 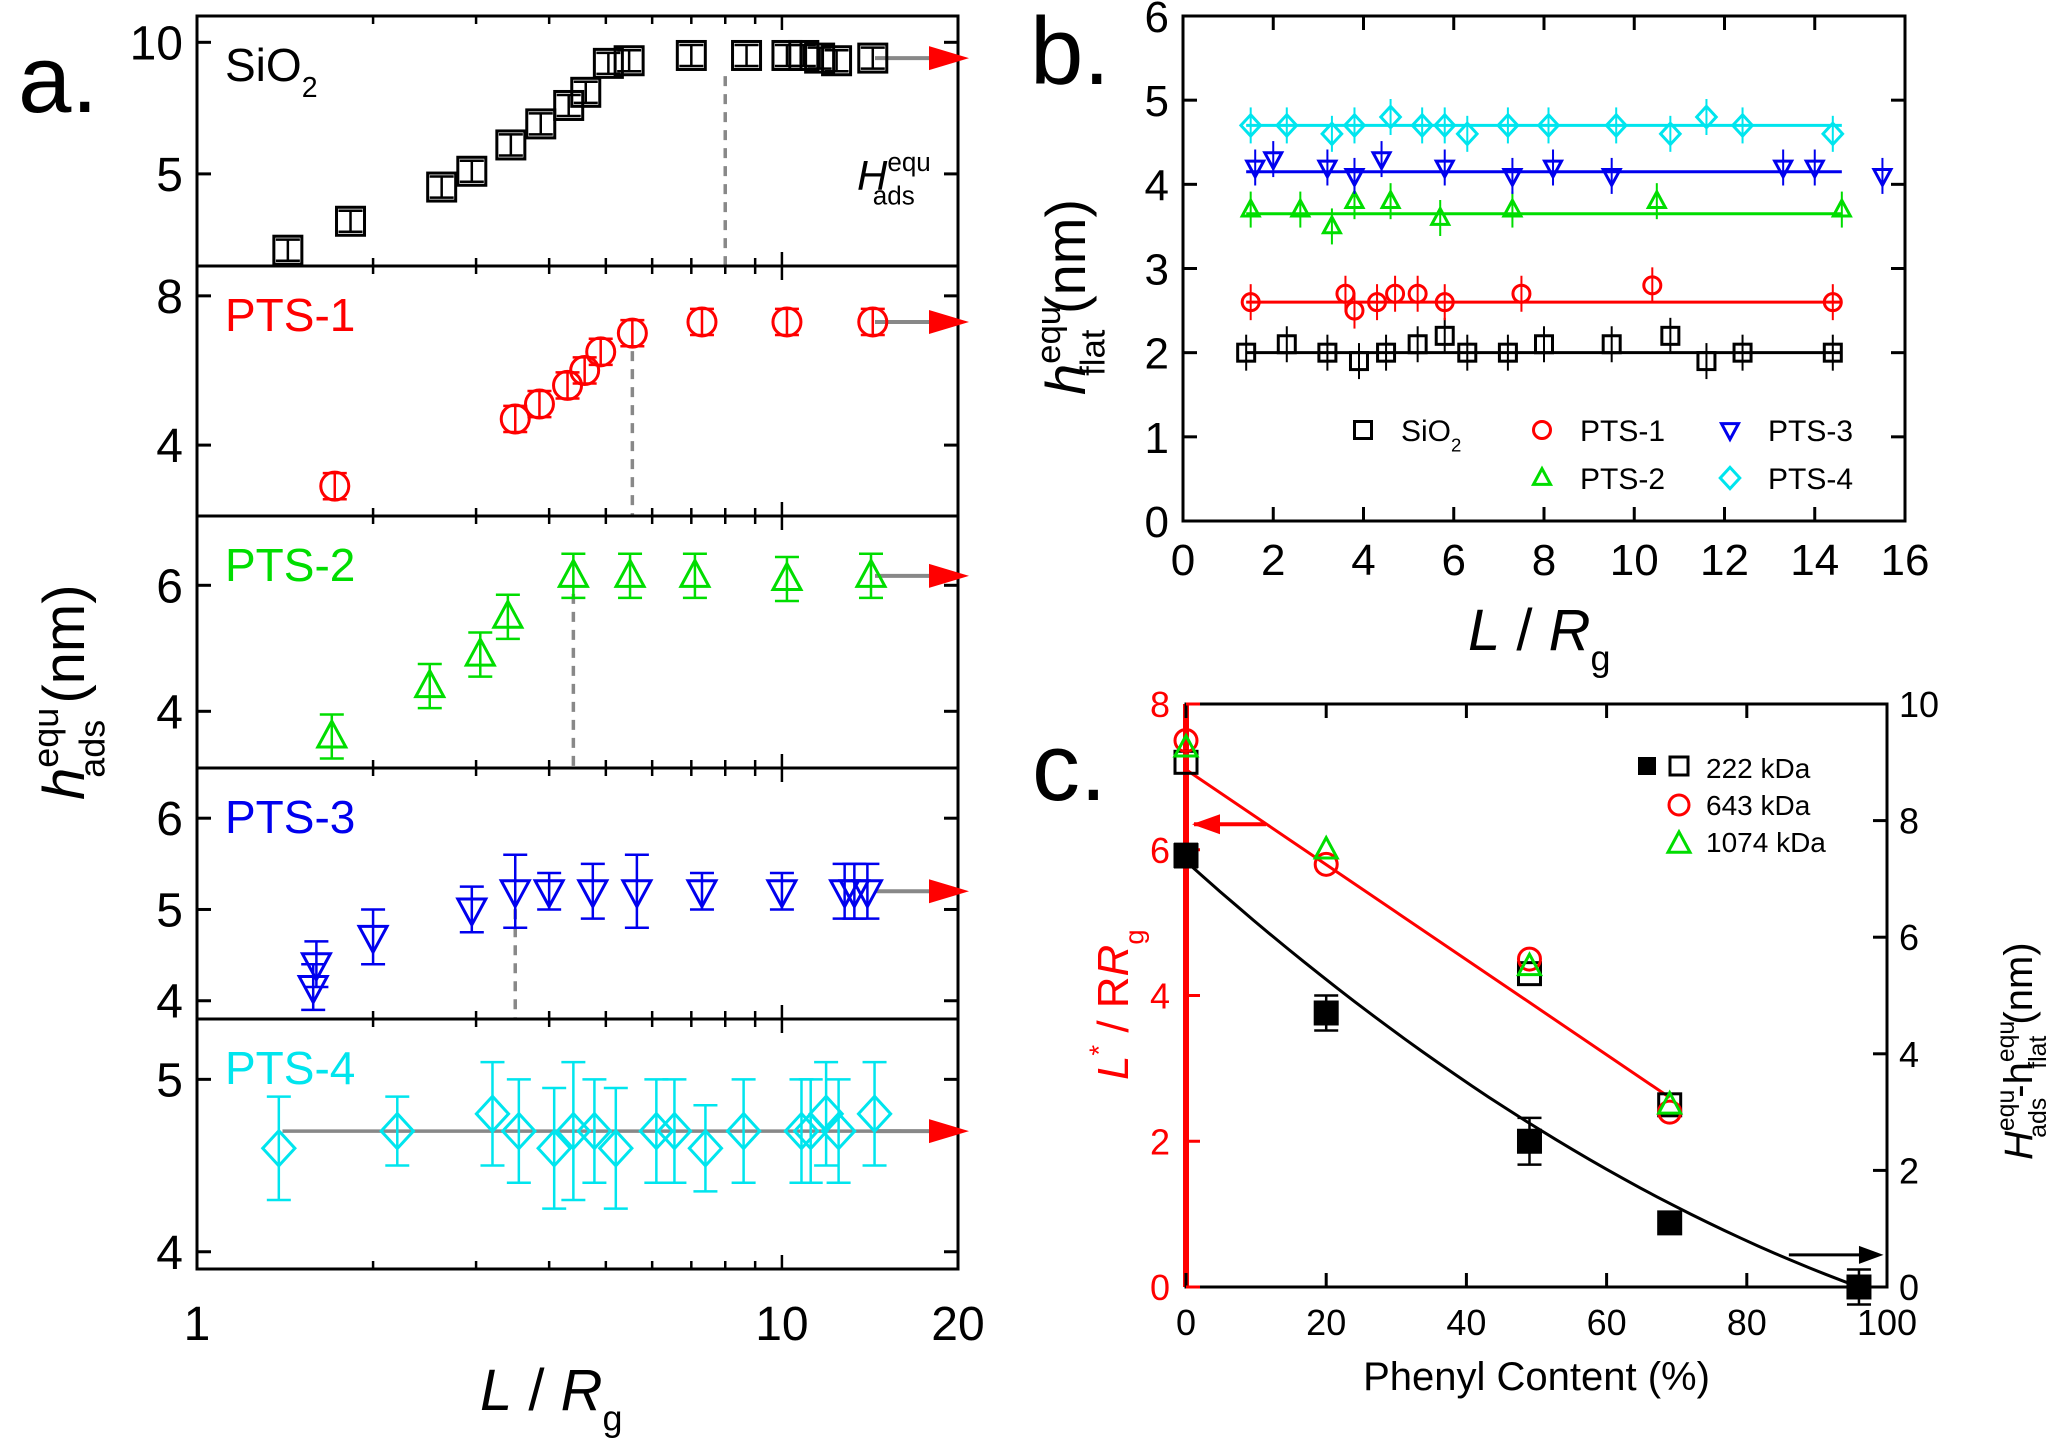 I want to click on panel-a-ylabel-part: (nm), so click(x=64, y=651).